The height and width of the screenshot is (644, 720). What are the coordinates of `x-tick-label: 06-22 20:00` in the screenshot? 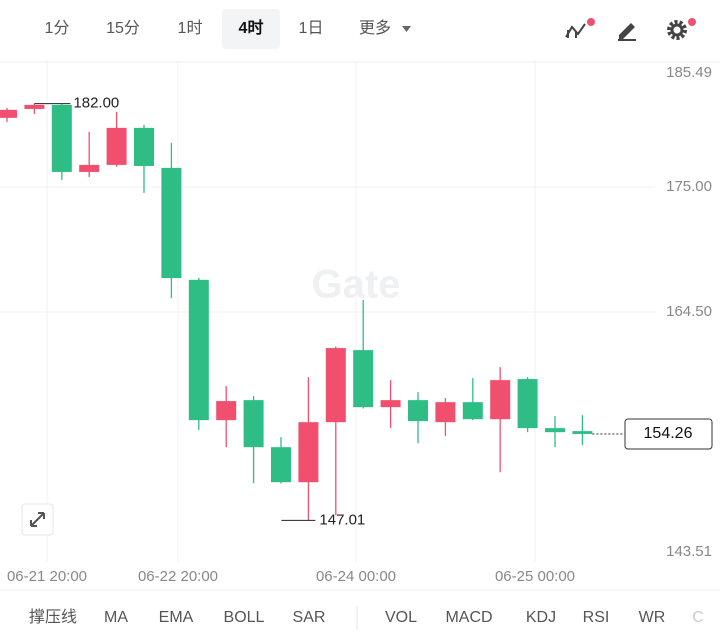 It's located at (178, 576).